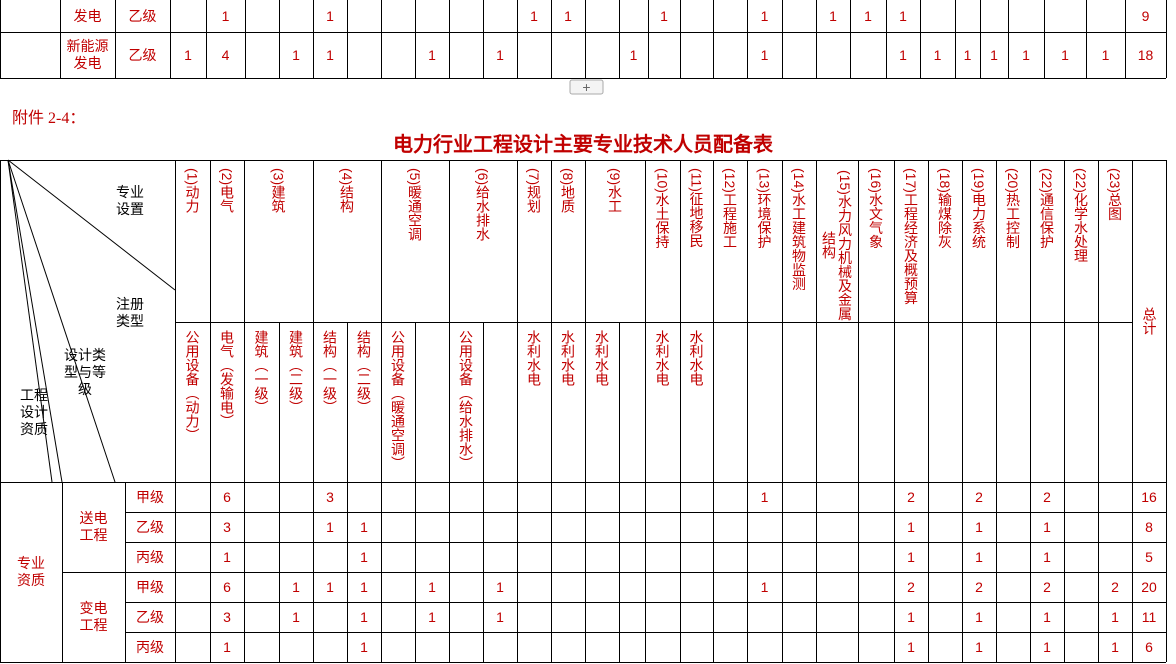 Image resolution: width=1176 pixels, height=664 pixels. What do you see at coordinates (364, 372) in the screenshot?
I see `registration-header: 结构（二级）` at bounding box center [364, 372].